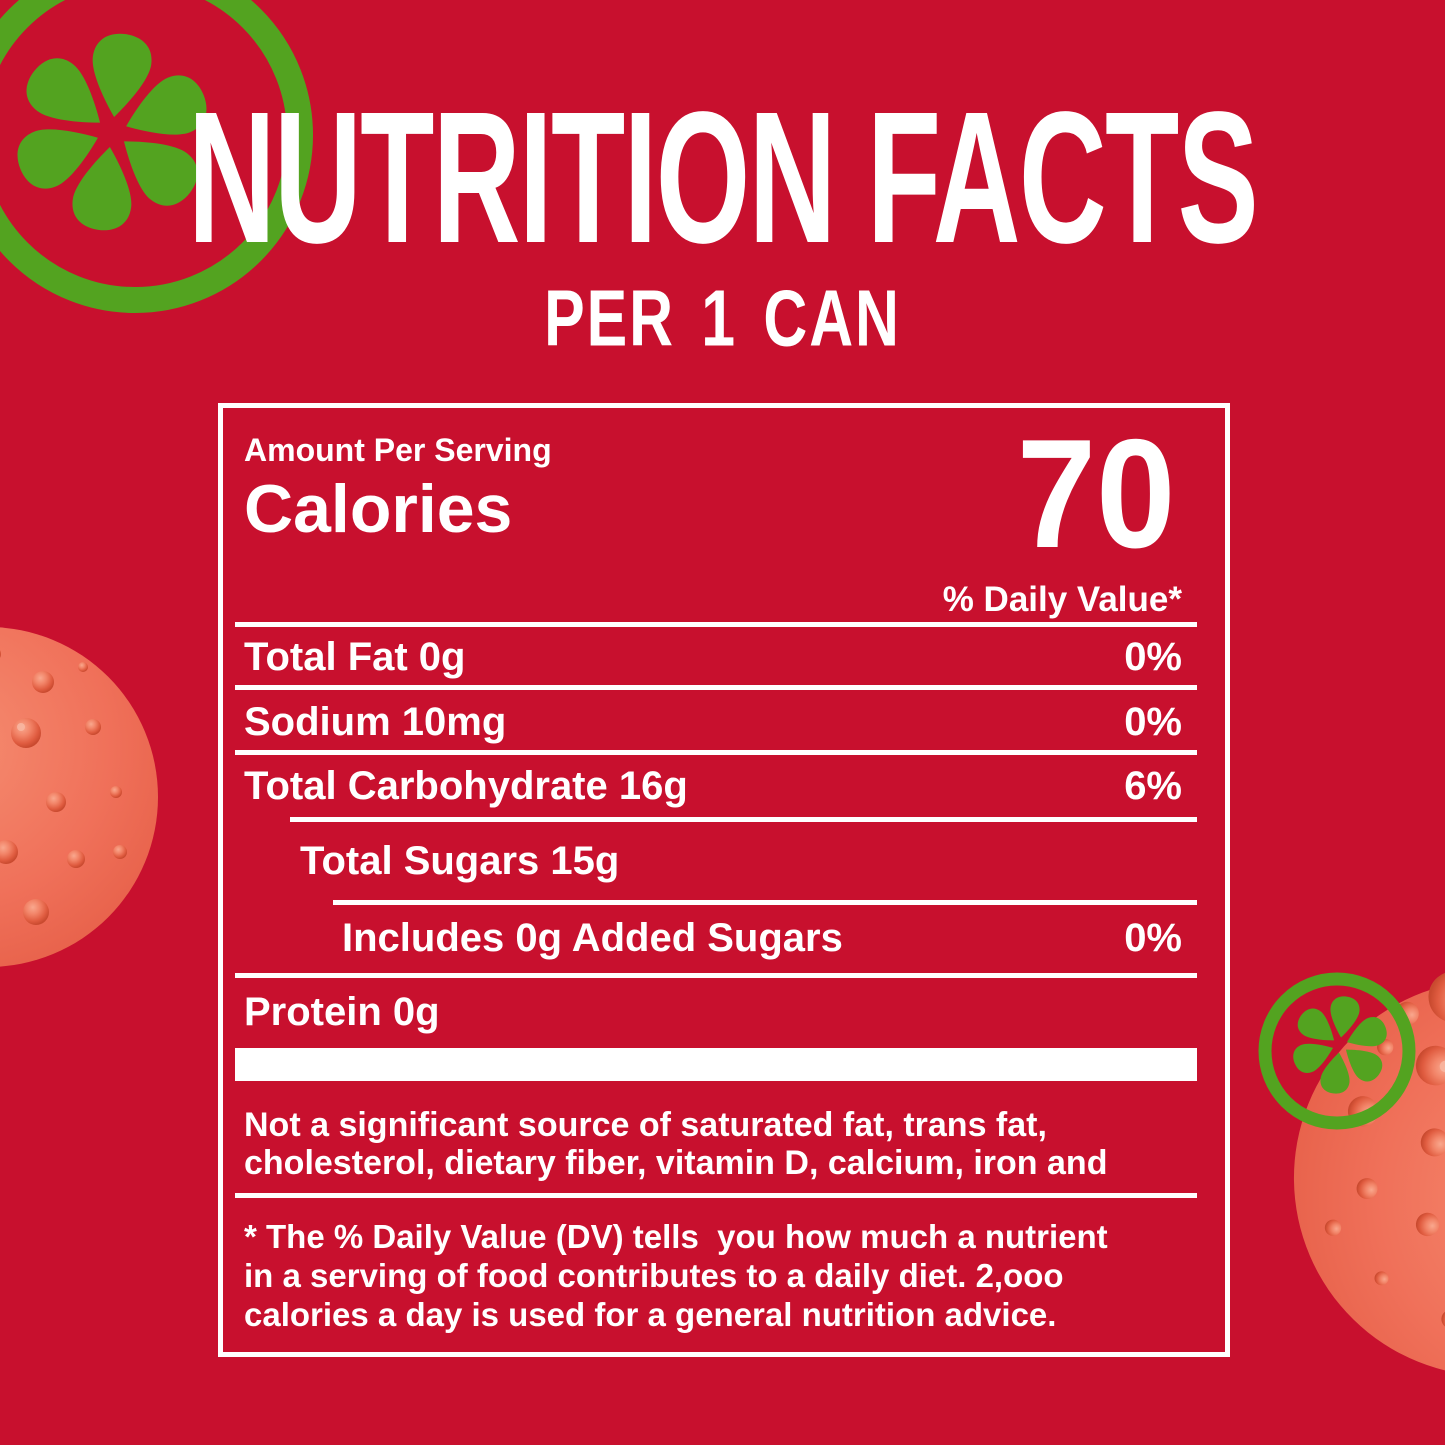 The height and width of the screenshot is (1445, 1445). I want to click on lime-asterisk-badge-bottom-right, so click(1337, 1051).